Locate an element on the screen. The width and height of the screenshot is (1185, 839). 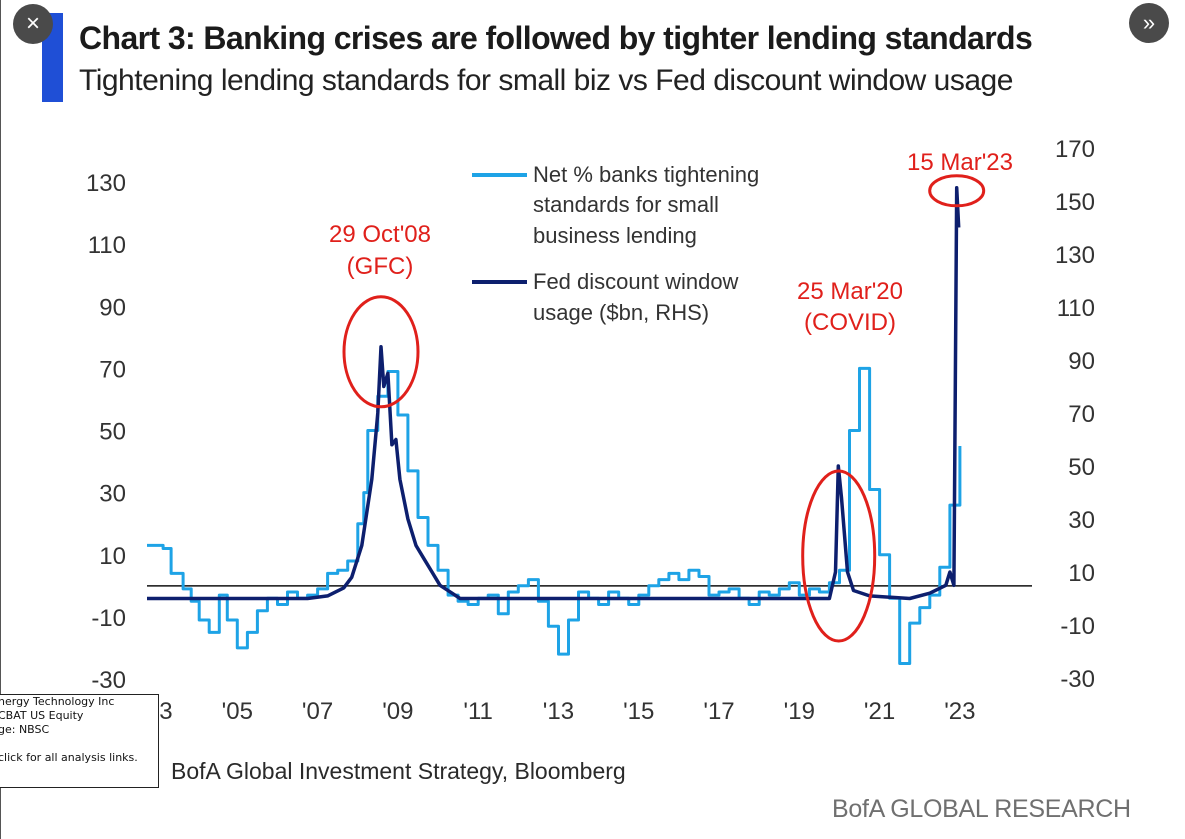
right-tick-label: 50 is located at coordinates (1081, 467).